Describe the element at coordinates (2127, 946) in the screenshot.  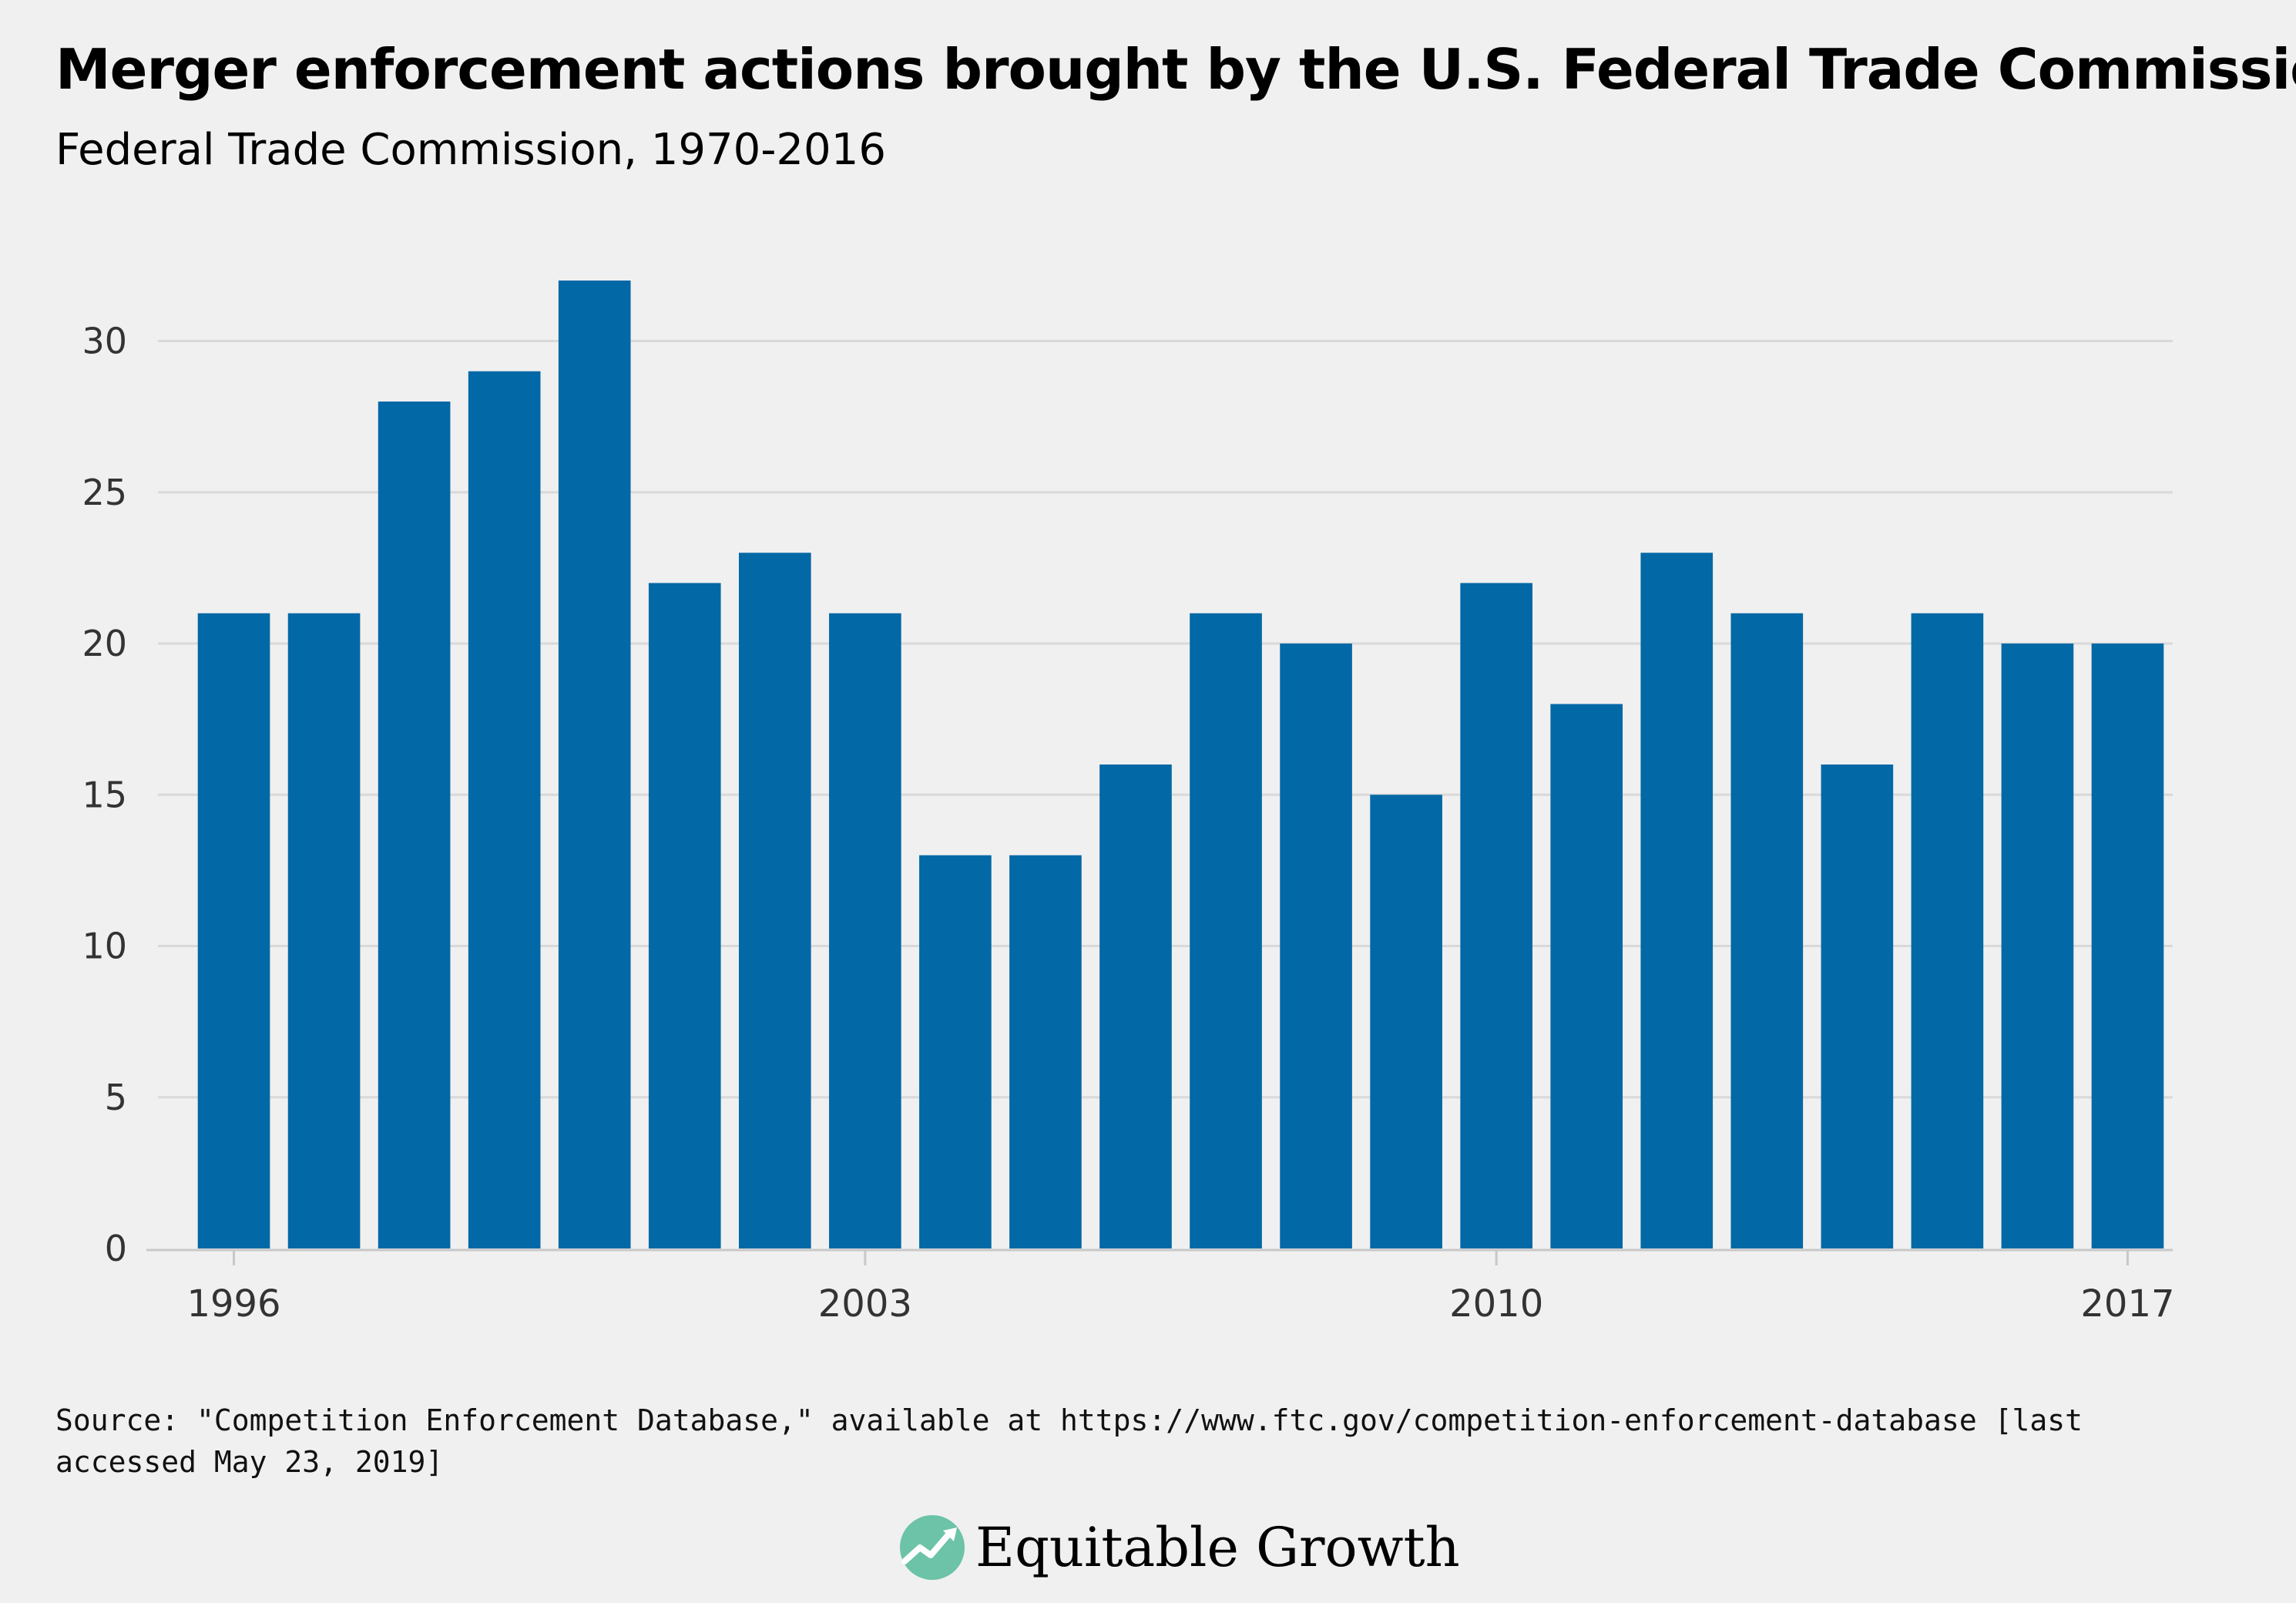
I see `bar-2017` at that location.